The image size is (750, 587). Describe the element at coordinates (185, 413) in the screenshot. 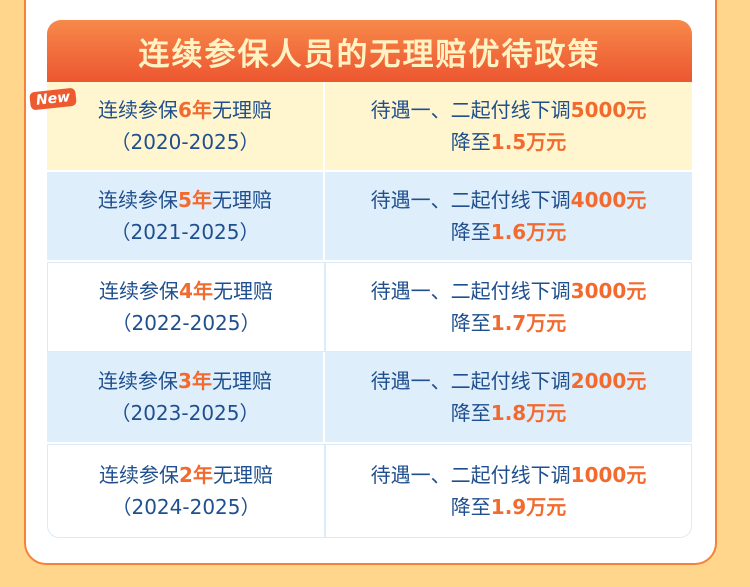

I see `year-range: （2023-2025）` at that location.